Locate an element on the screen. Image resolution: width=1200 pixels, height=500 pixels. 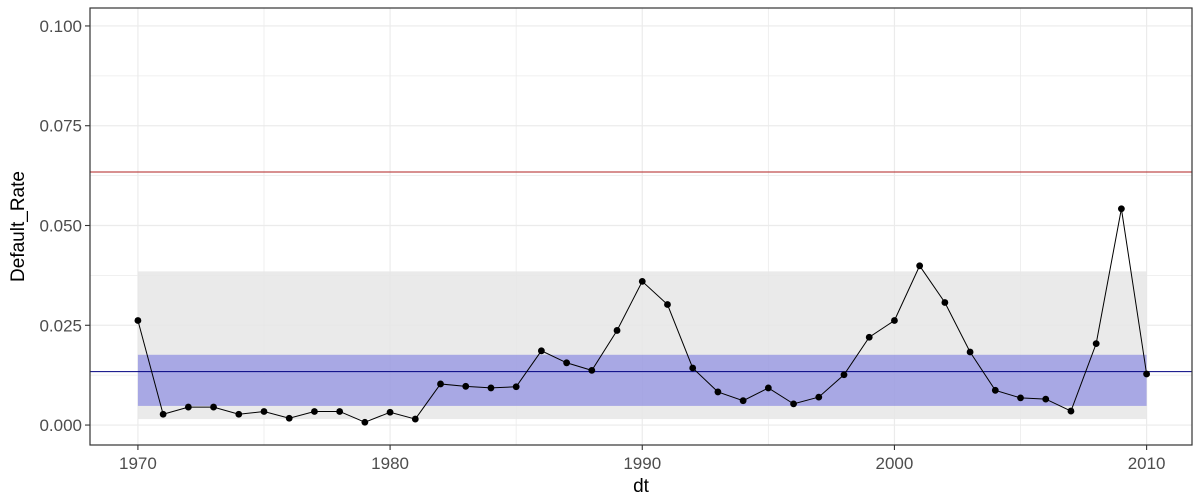
y-tick-label: 0.000 is located at coordinates (60, 425).